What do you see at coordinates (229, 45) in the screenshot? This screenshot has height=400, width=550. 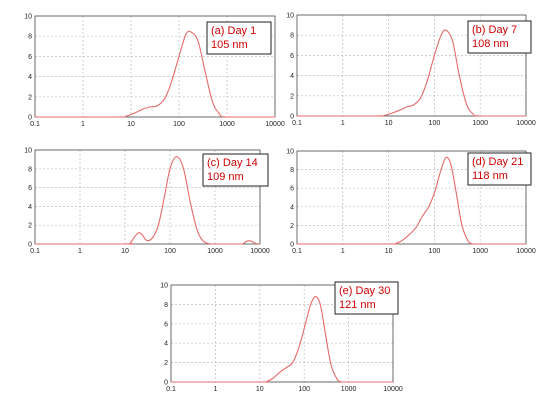 I see `panel-label-line: 105 nm` at bounding box center [229, 45].